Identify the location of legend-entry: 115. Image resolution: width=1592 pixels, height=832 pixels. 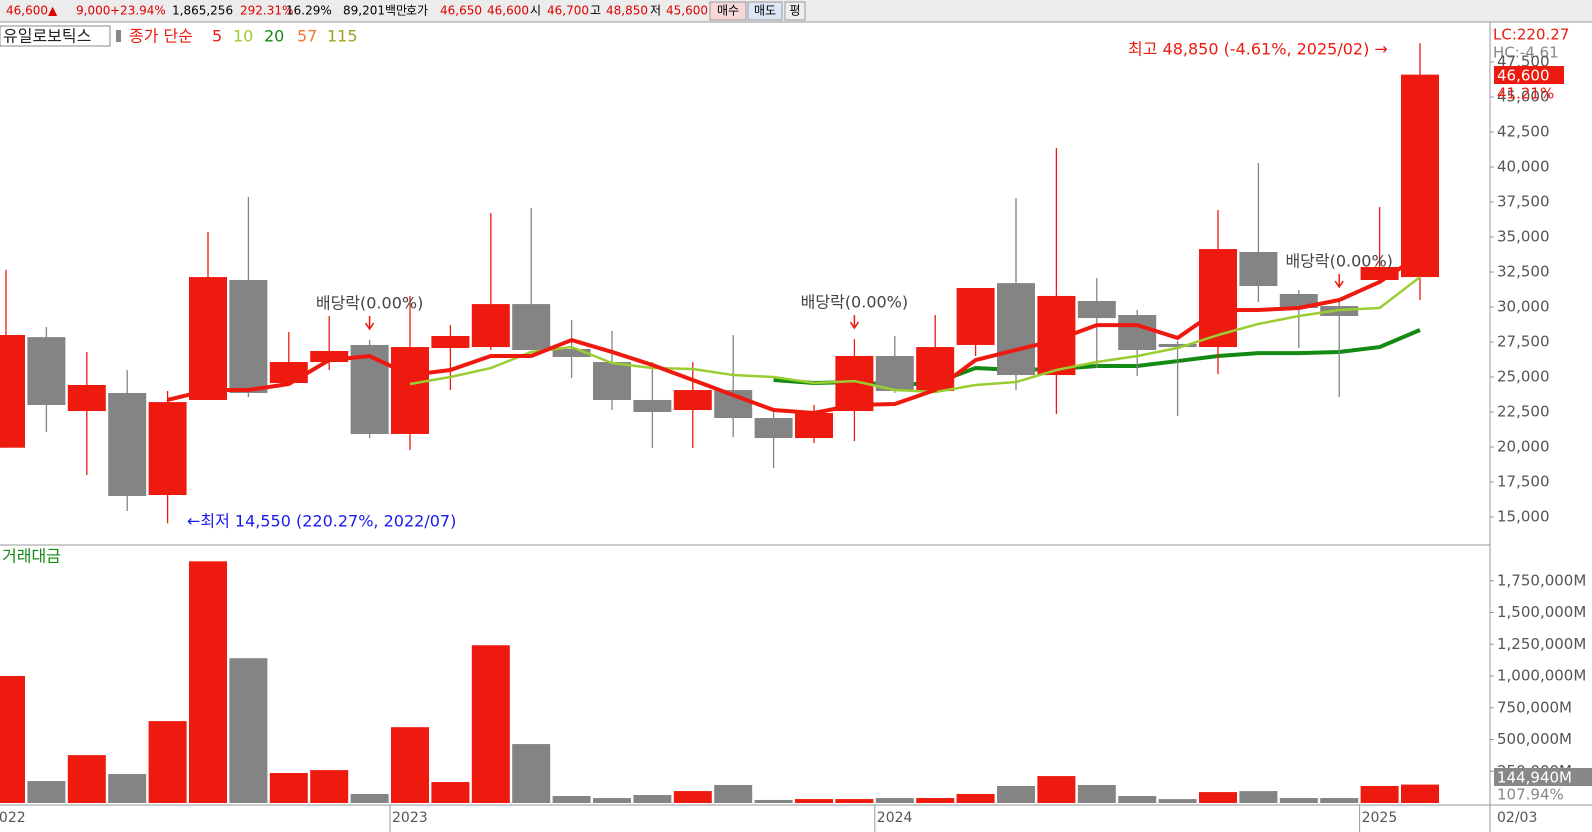
(342, 36).